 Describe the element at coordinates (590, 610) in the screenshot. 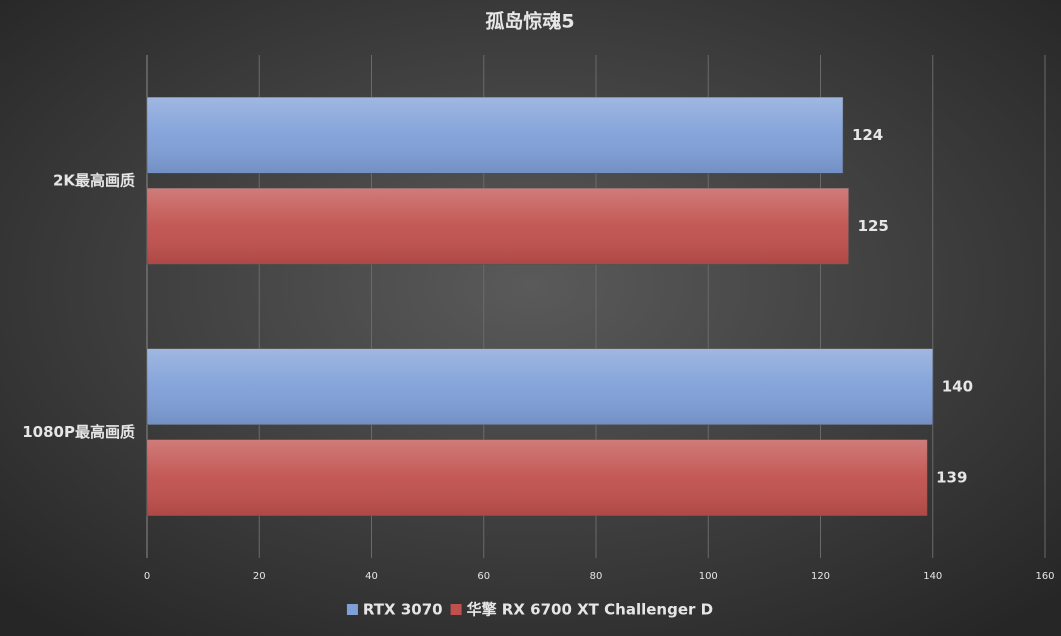

I see `legend-label: 华擎 RX 6700 XT Challenger D` at that location.